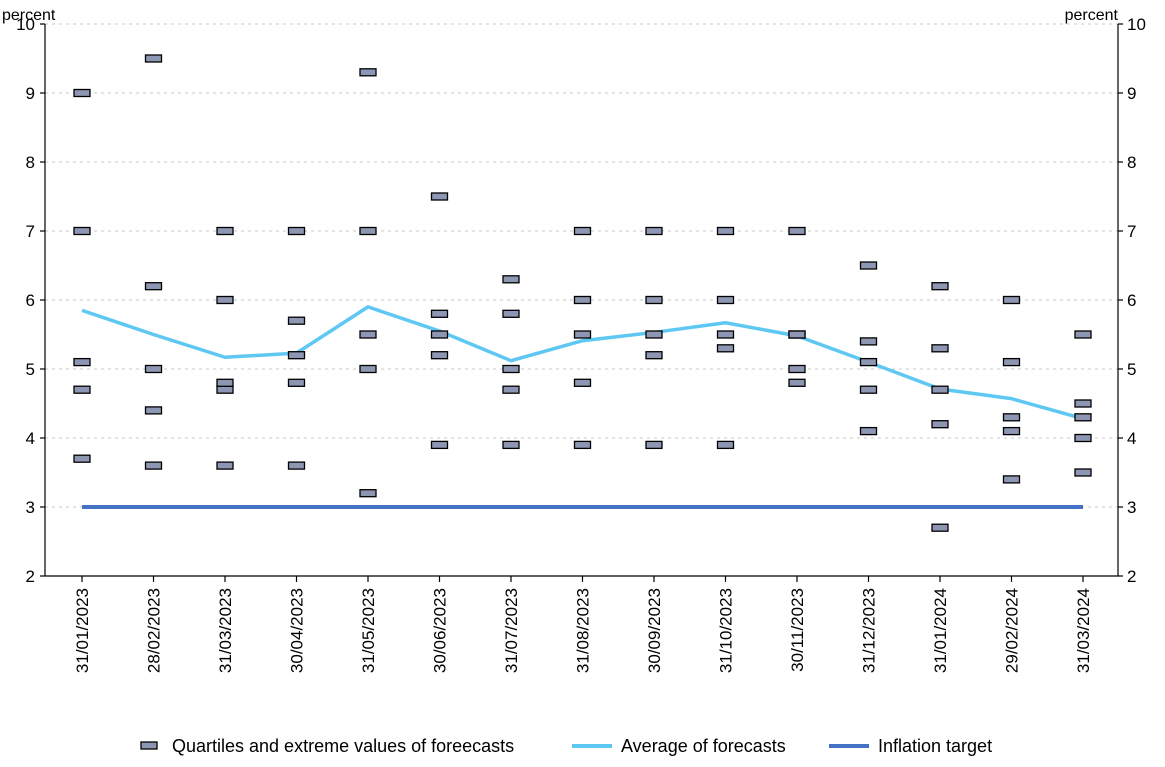  Describe the element at coordinates (797, 630) in the screenshot. I see `x-tick-label: 30/11/2023` at that location.